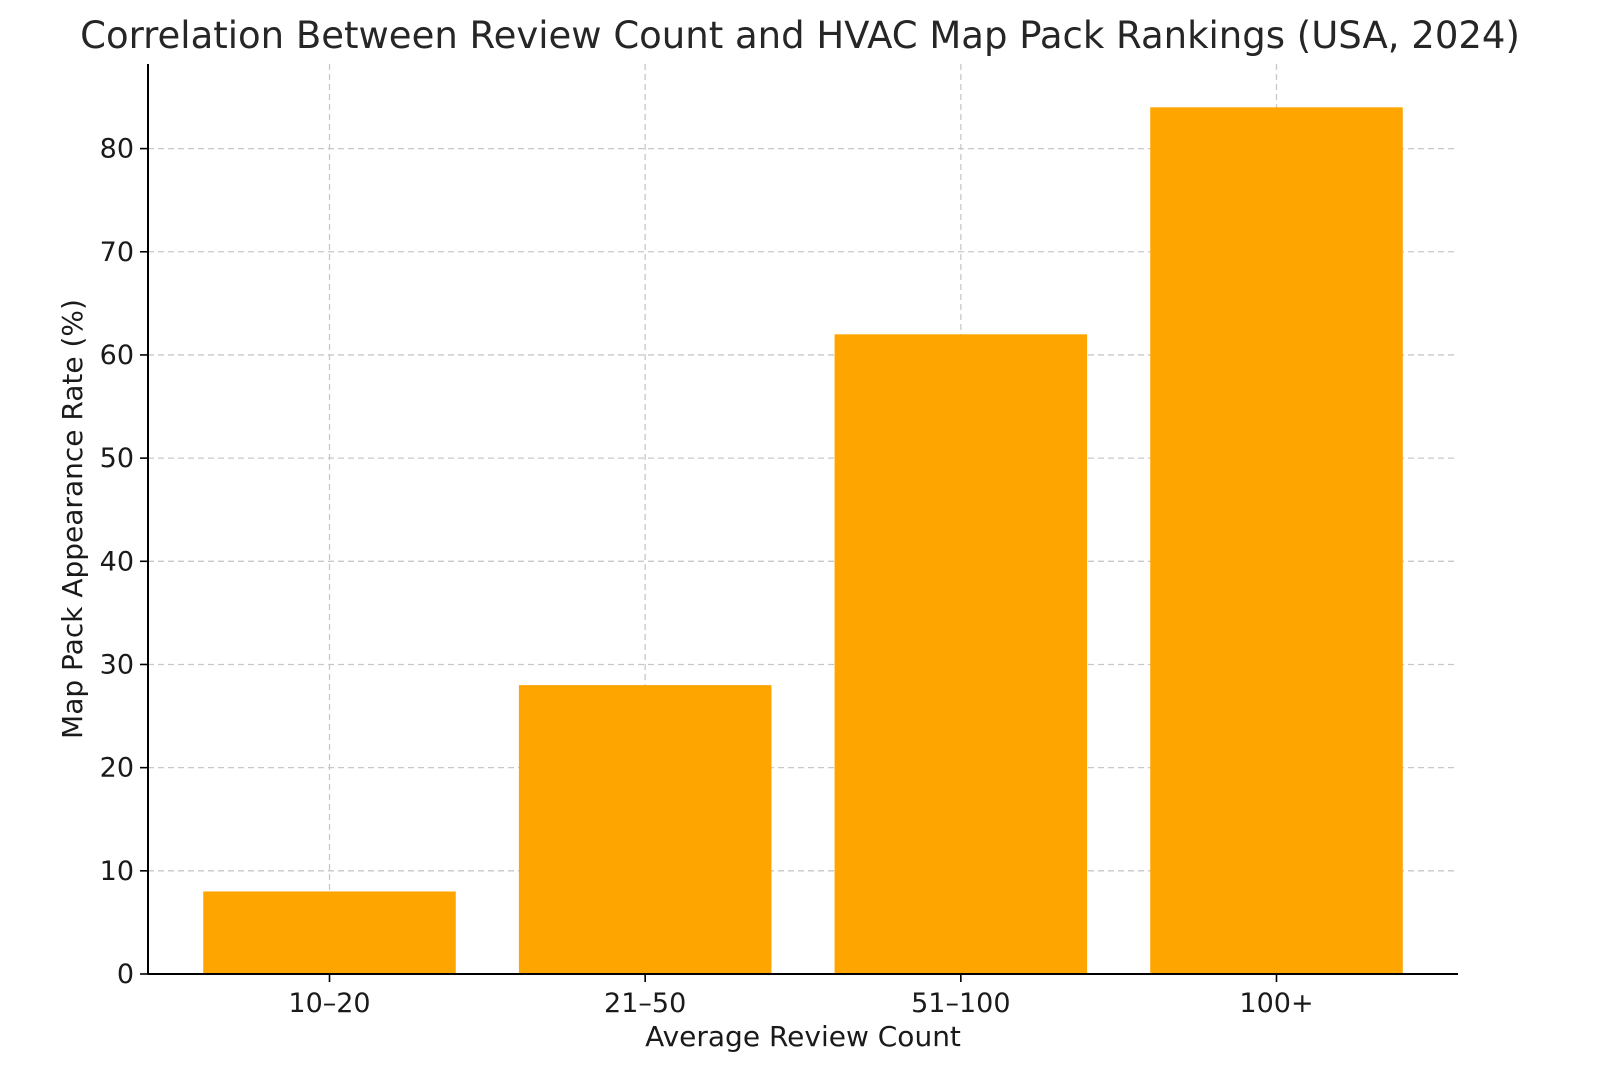  Describe the element at coordinates (117, 149) in the screenshot. I see `y-tick-label: 80` at that location.